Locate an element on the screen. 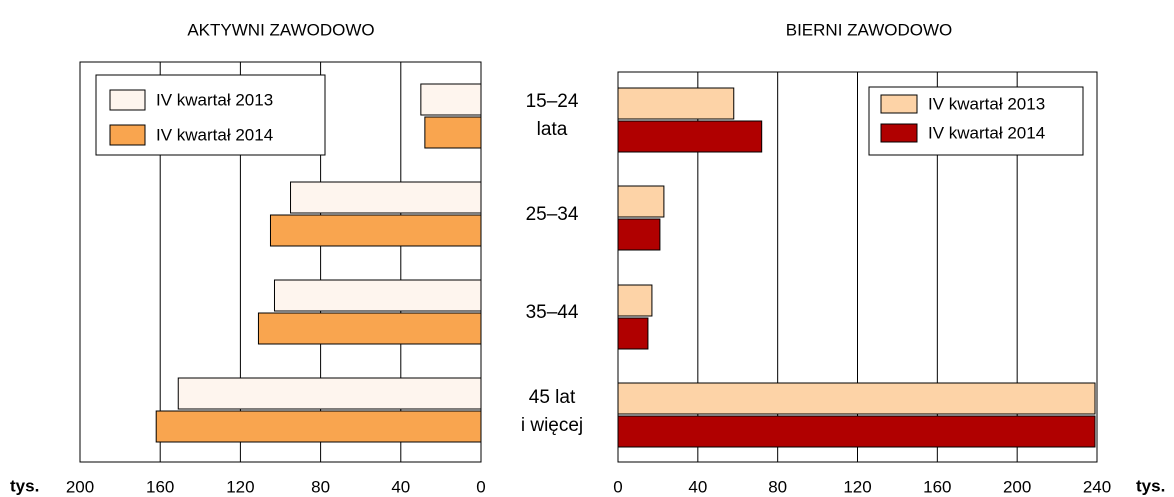  category-label: 25–34 is located at coordinates (552, 214).